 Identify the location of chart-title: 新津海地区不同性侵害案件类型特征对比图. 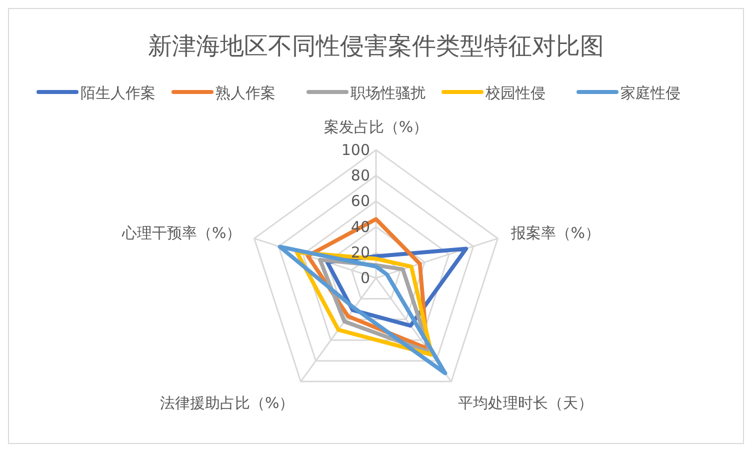
(376, 46).